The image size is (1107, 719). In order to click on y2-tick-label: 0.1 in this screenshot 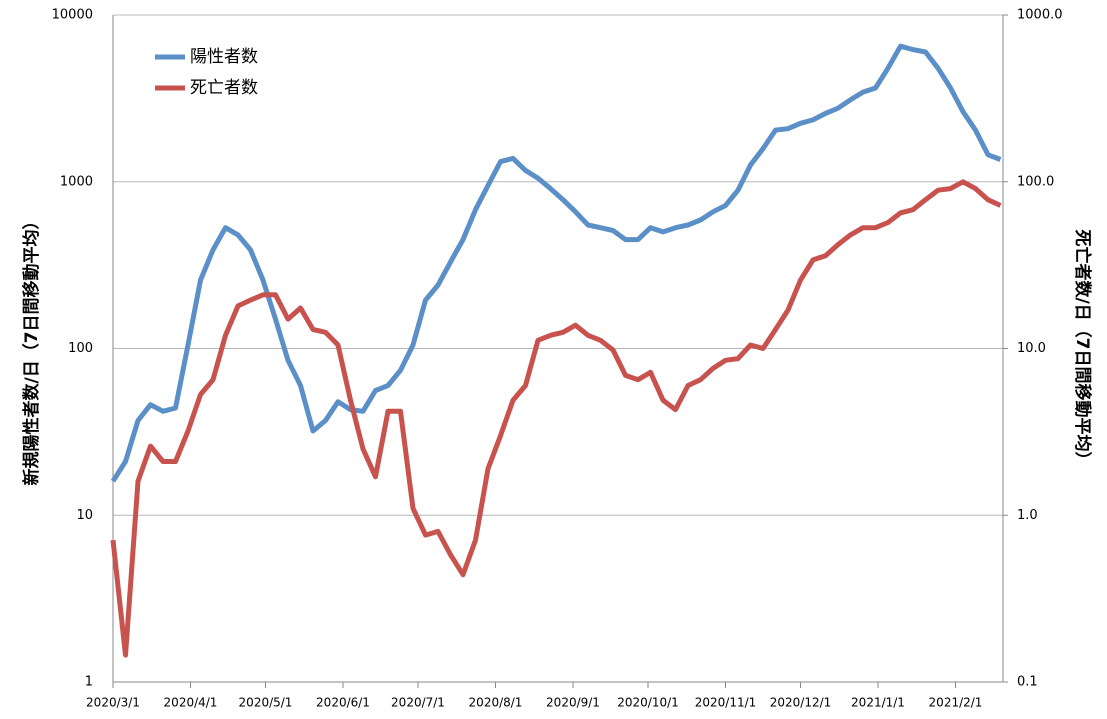, I will do `click(1027, 682)`.